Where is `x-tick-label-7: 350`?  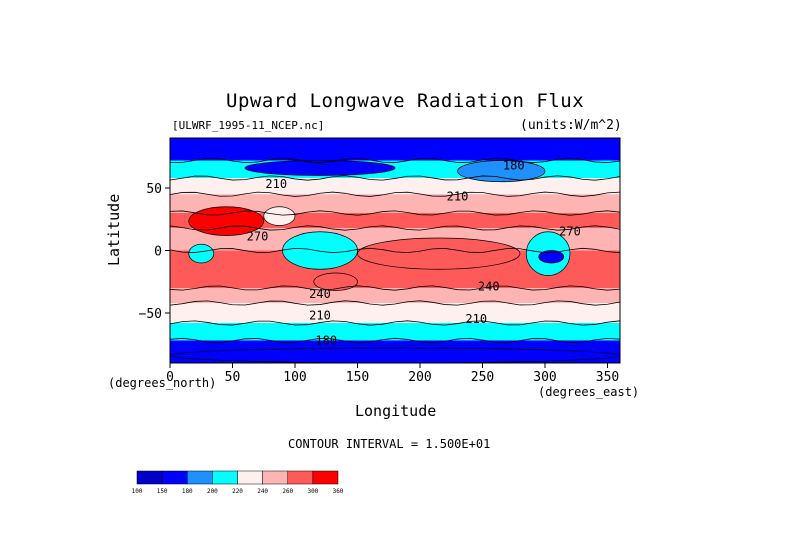 x-tick-label-7: 350 is located at coordinates (607, 377).